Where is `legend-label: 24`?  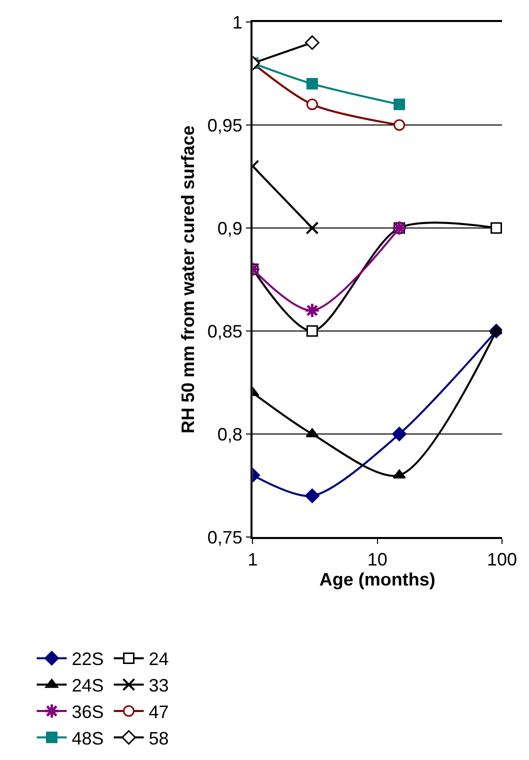
legend-label: 24 is located at coordinates (158, 659).